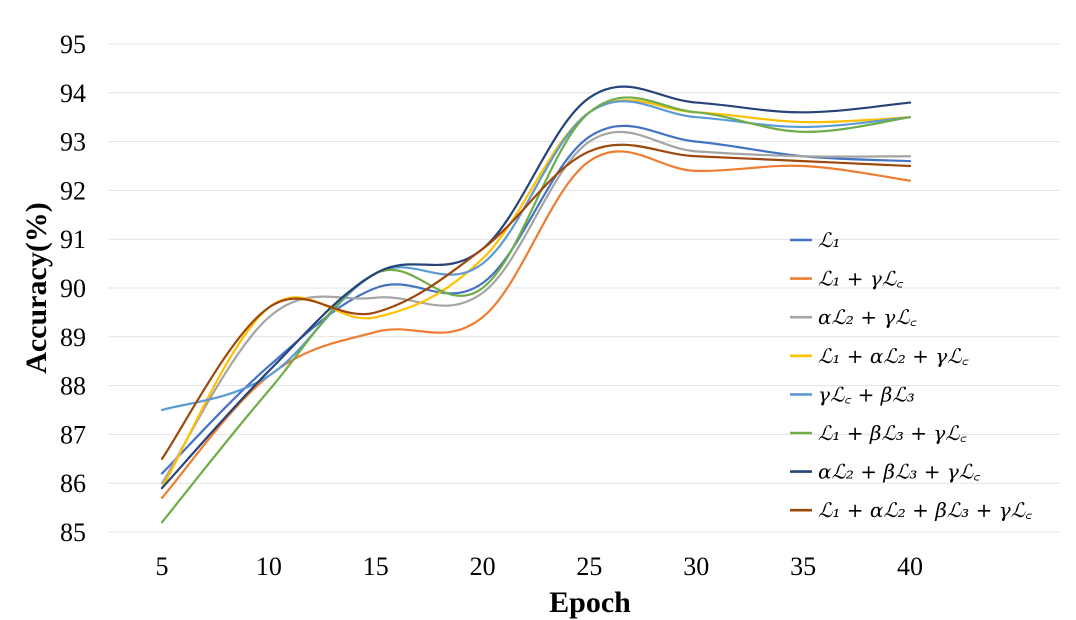 The width and height of the screenshot is (1076, 620). Describe the element at coordinates (540, 566) in the screenshot. I see `x-tick-labels: 5 10 15 20 25 30 35 40` at that location.